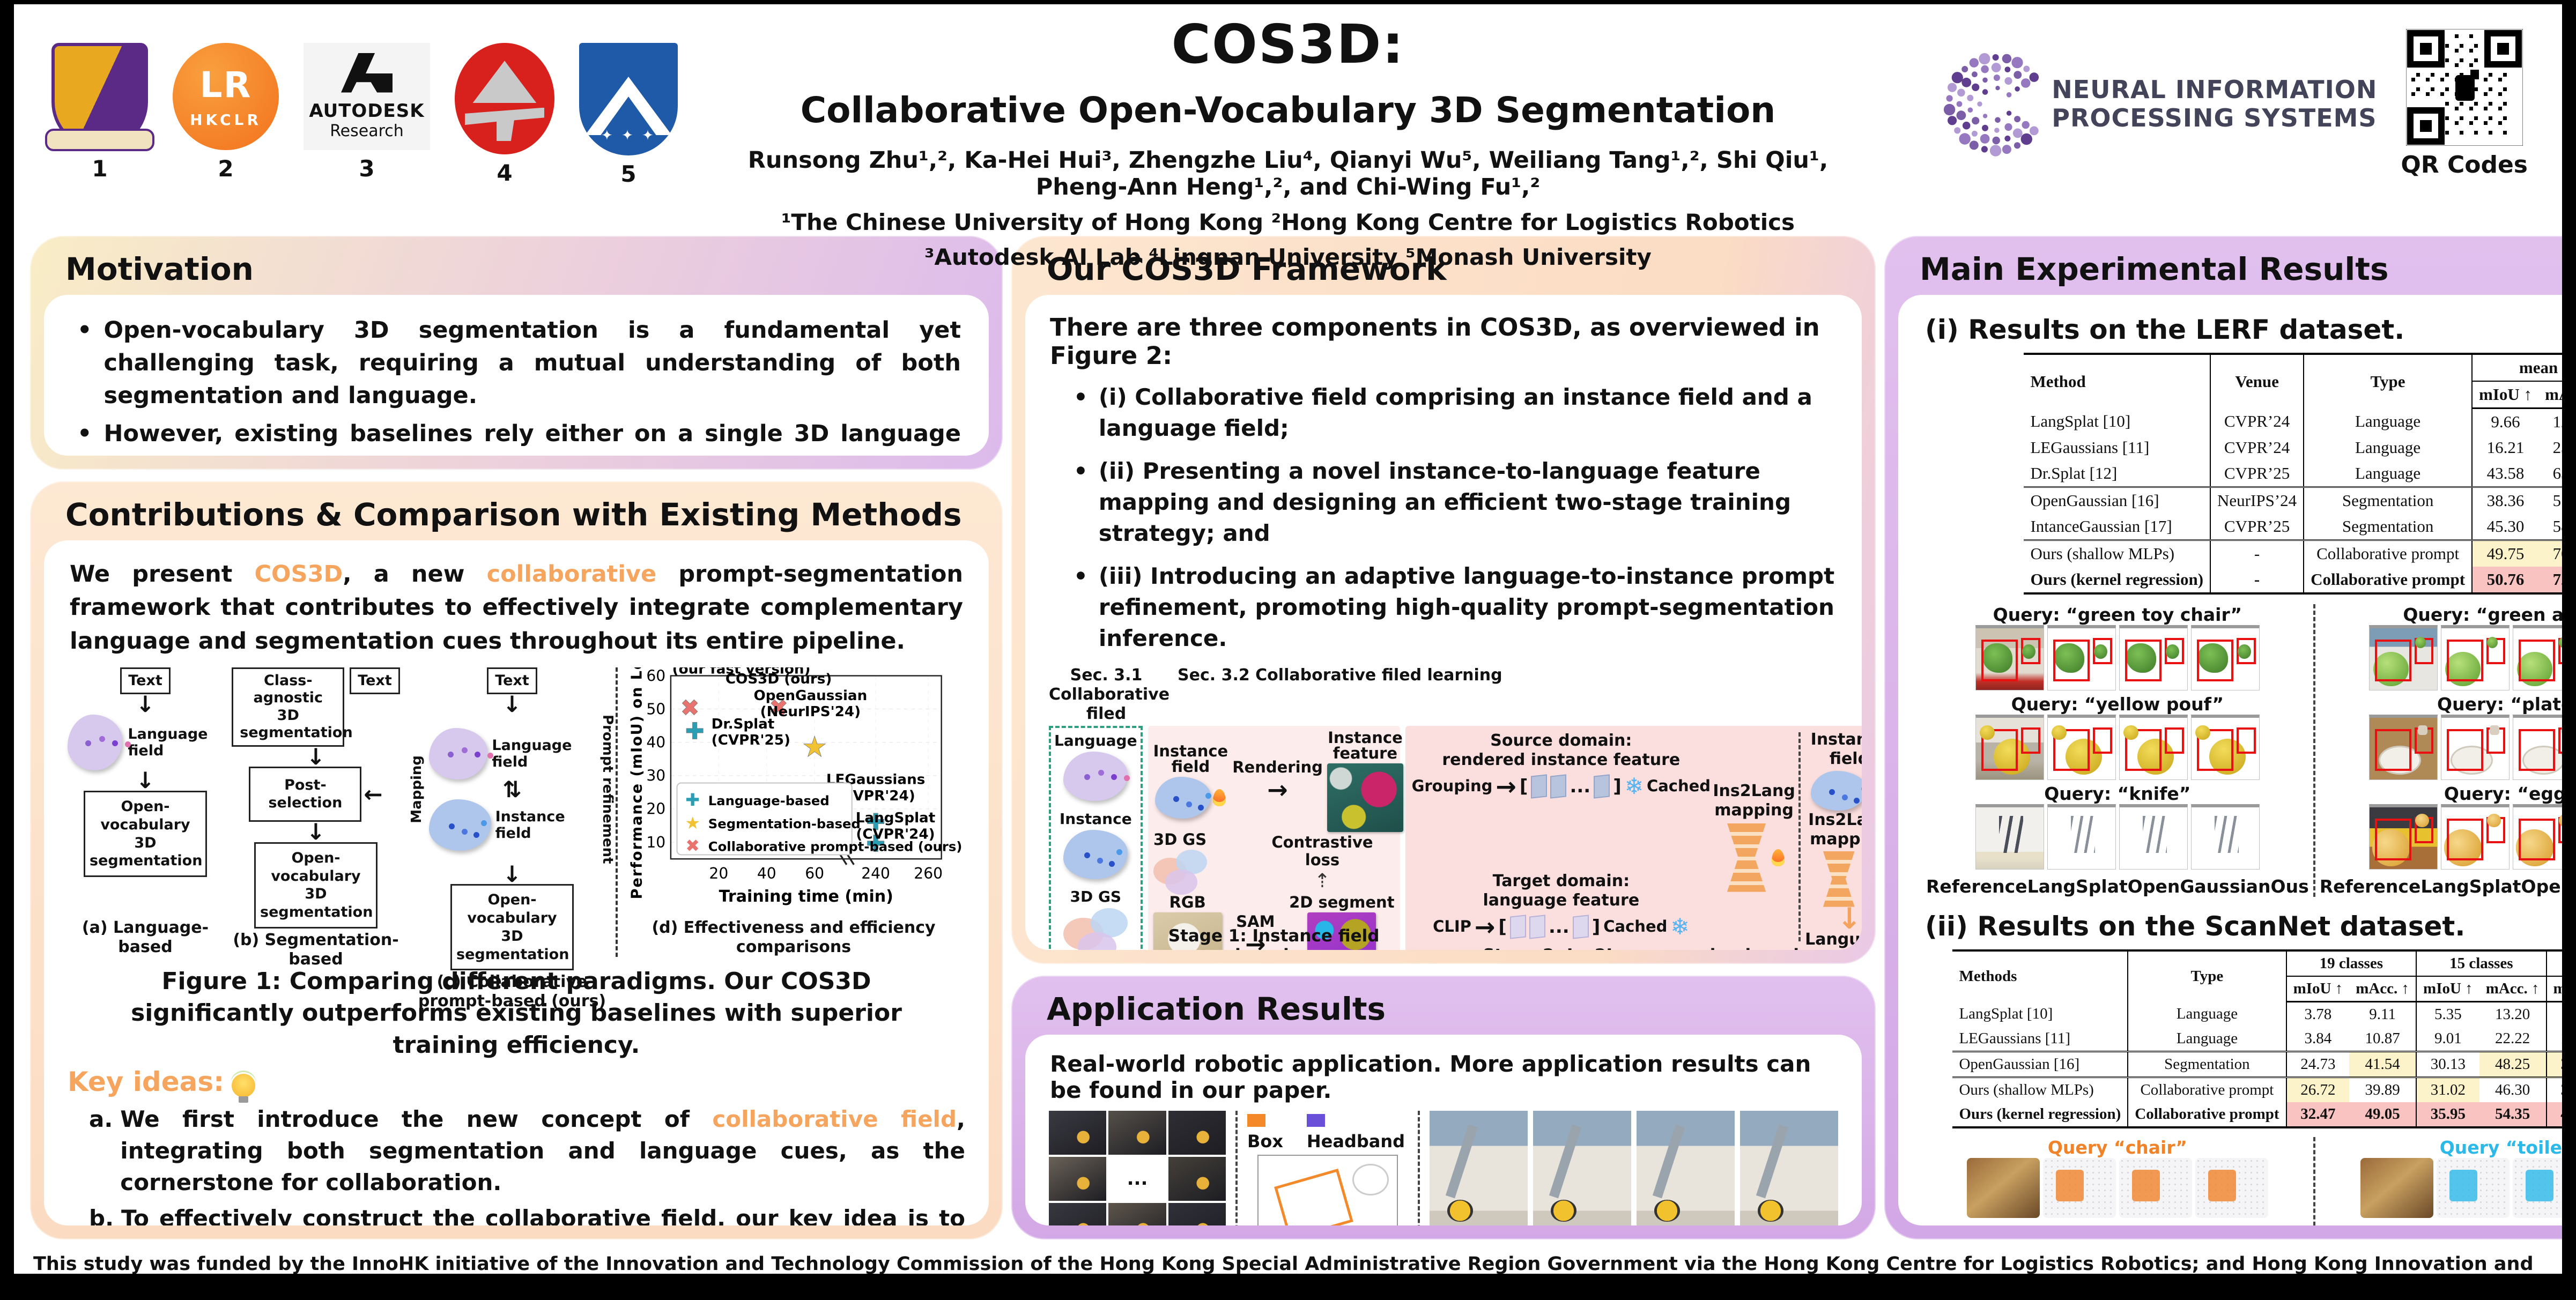 This screenshot has width=2576, height=1300. What do you see at coordinates (1778, 857) in the screenshot?
I see `fire-icon` at bounding box center [1778, 857].